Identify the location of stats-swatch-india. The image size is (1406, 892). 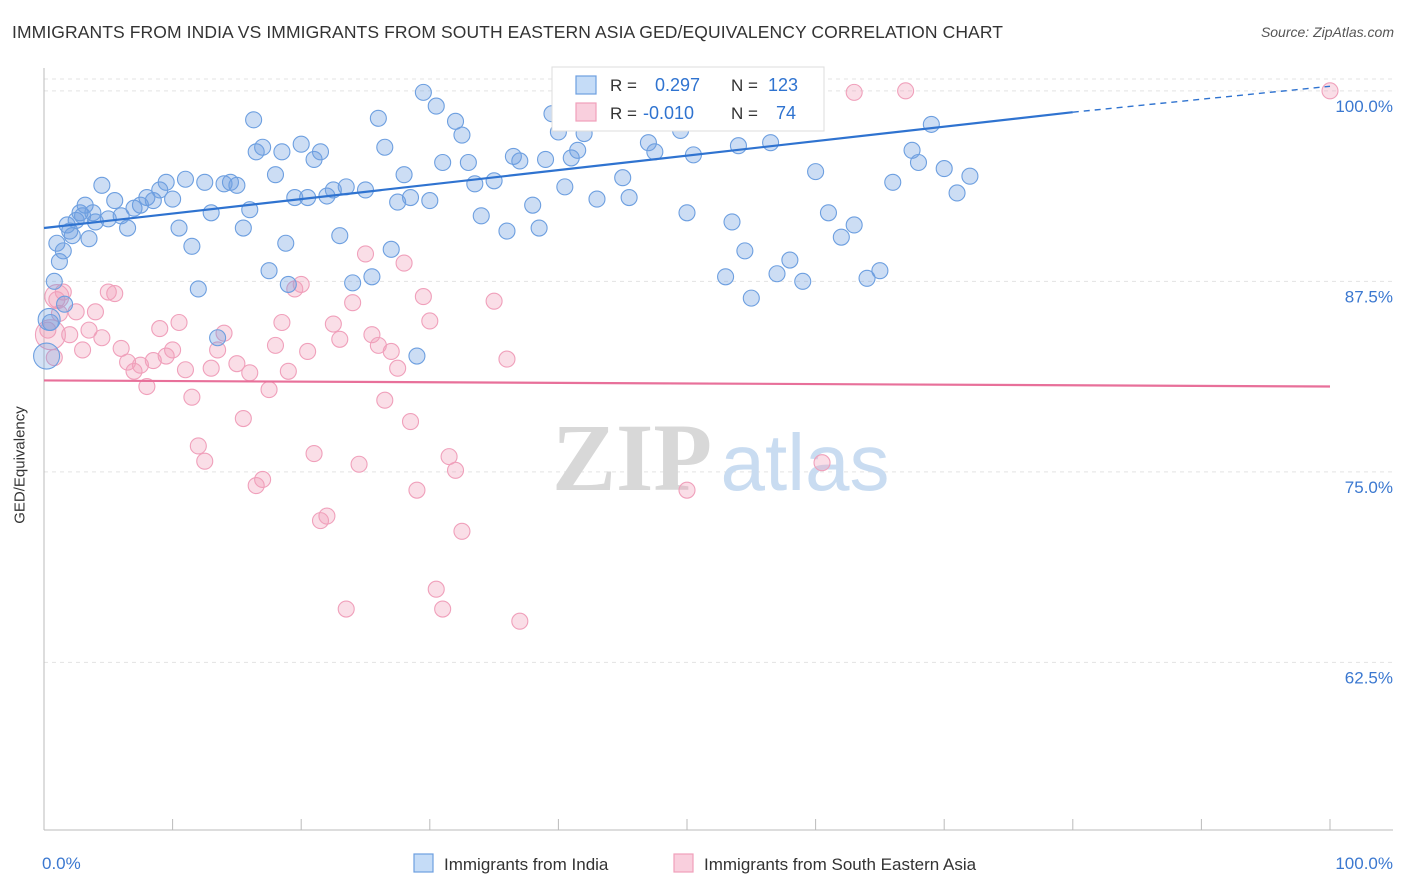
(586, 85).